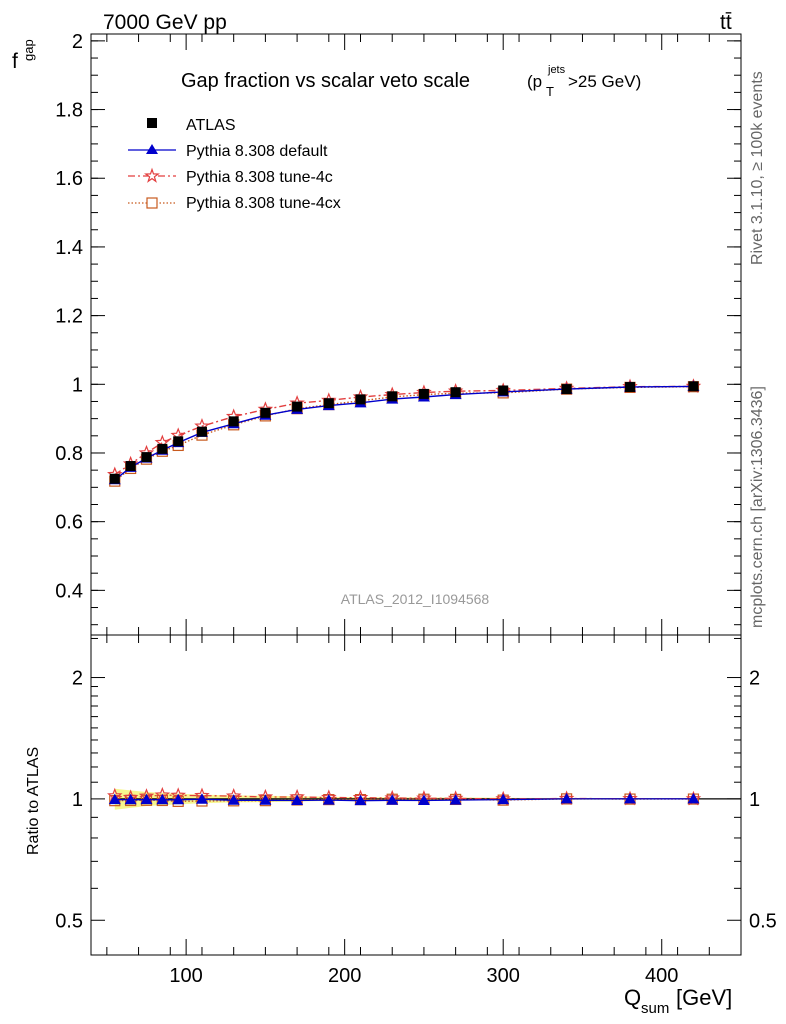 This screenshot has width=786, height=1024. Describe the element at coordinates (632, 997) in the screenshot. I see `x-axis-label: Q` at that location.